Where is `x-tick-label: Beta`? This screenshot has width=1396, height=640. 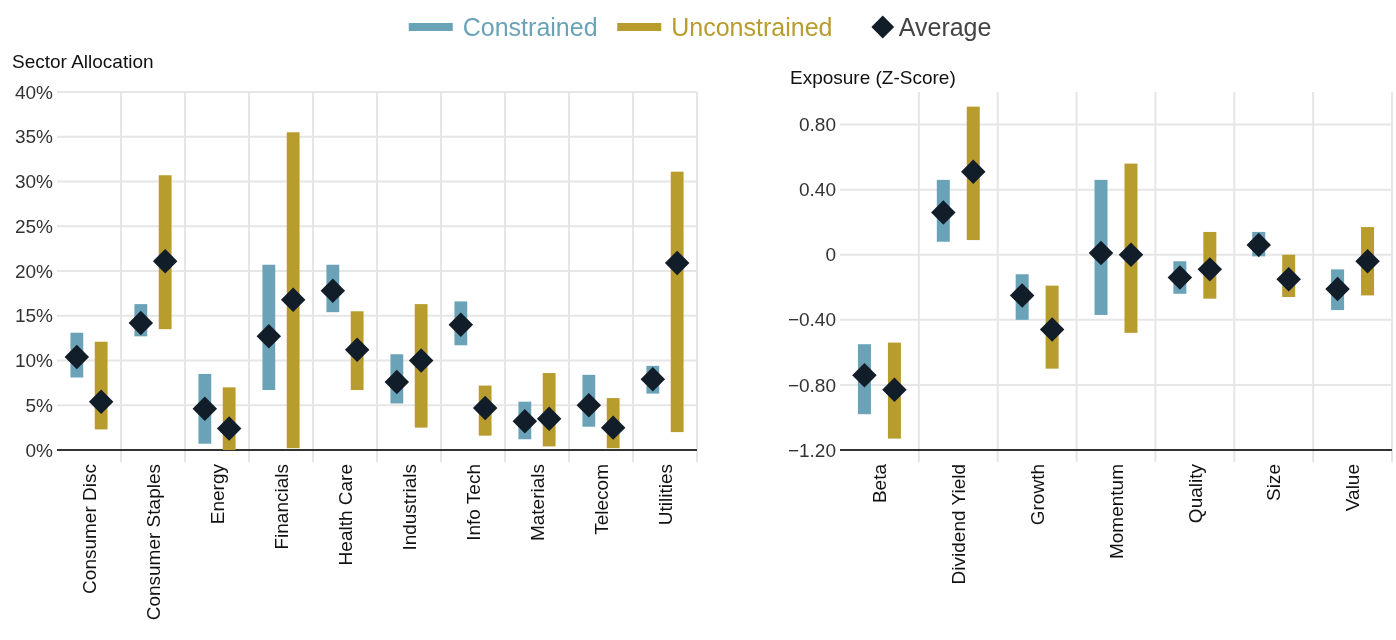
x-tick-label: Beta is located at coordinates (880, 483).